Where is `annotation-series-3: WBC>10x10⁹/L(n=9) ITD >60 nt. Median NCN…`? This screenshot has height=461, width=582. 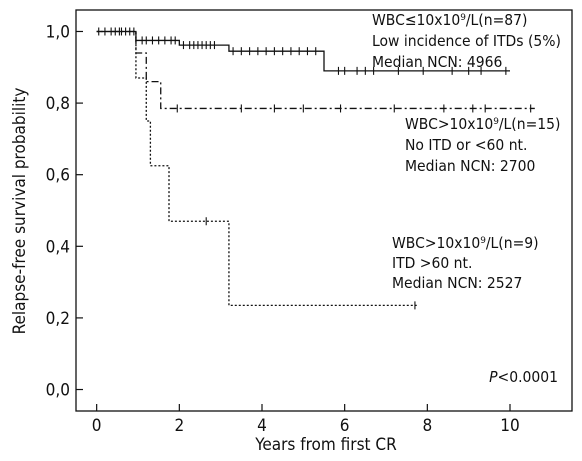 annotation-series-3: WBC>10x10⁹/L(n=9) ITD >60 nt. Median NCN… is located at coordinates (465, 263).